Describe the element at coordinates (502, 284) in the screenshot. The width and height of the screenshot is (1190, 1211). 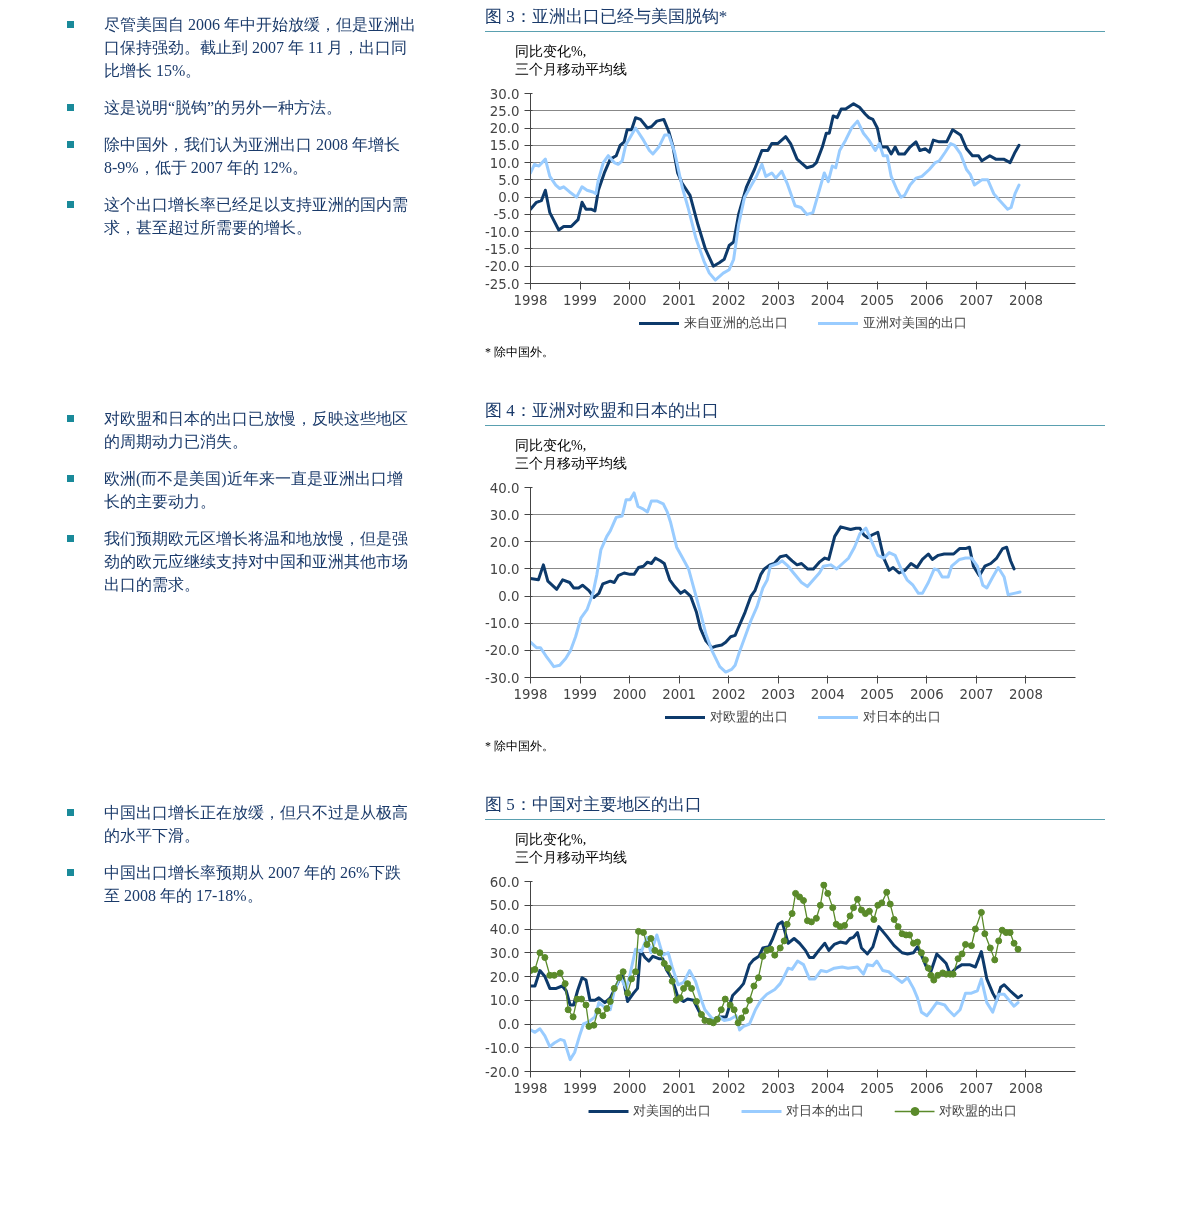
I see `y-tick-label: -25.0` at that location.